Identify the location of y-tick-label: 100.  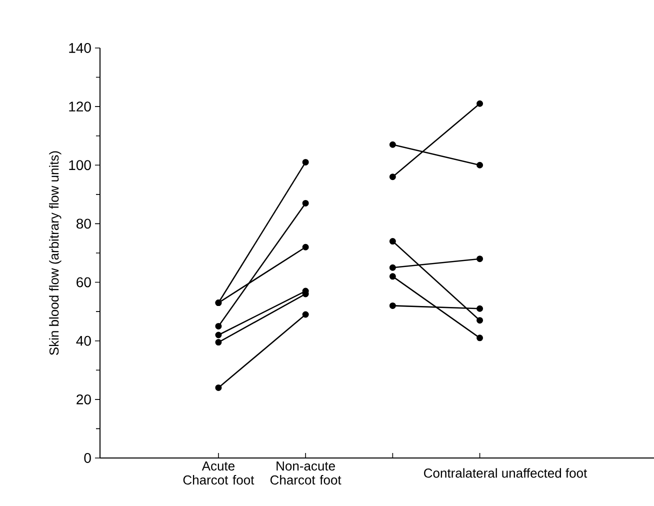
(80, 165).